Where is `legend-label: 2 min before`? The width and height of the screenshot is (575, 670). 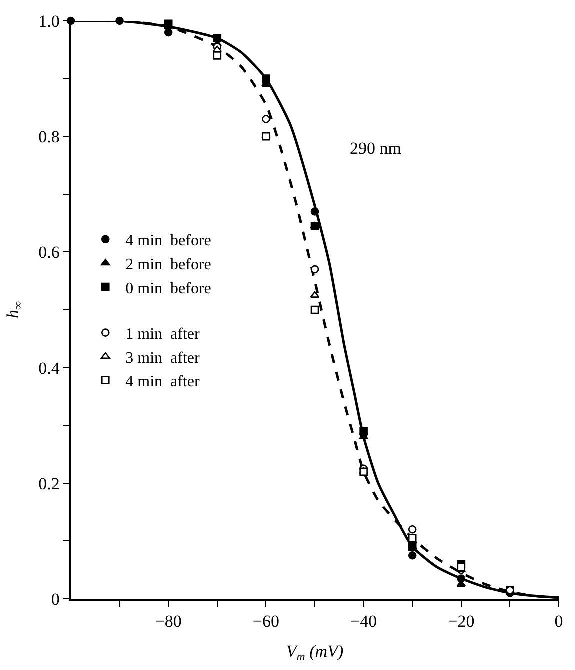 legend-label: 2 min before is located at coordinates (169, 265).